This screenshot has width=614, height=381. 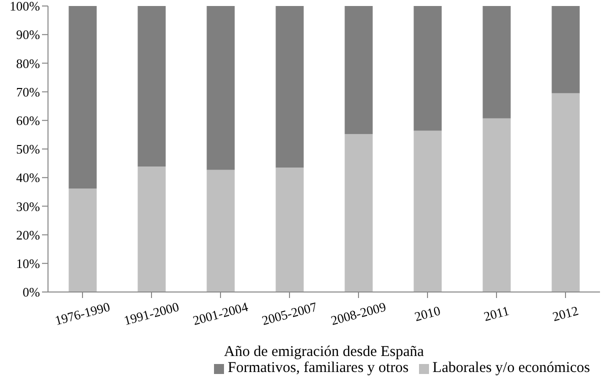 I want to click on legend-label: Formativos, familiares y otros, so click(x=318, y=368).